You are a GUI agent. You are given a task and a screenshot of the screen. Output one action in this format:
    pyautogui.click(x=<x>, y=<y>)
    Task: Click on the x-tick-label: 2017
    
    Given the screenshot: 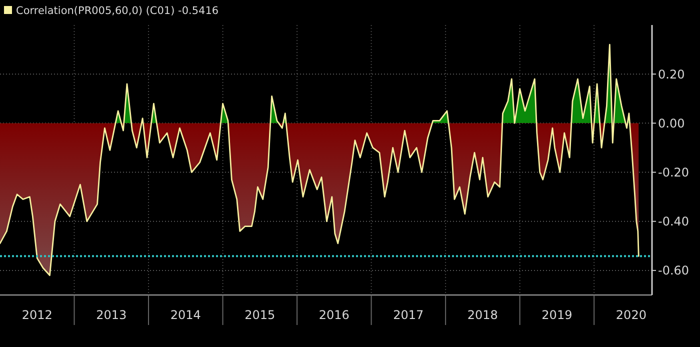 What is the action you would take?
    pyautogui.click(x=408, y=315)
    